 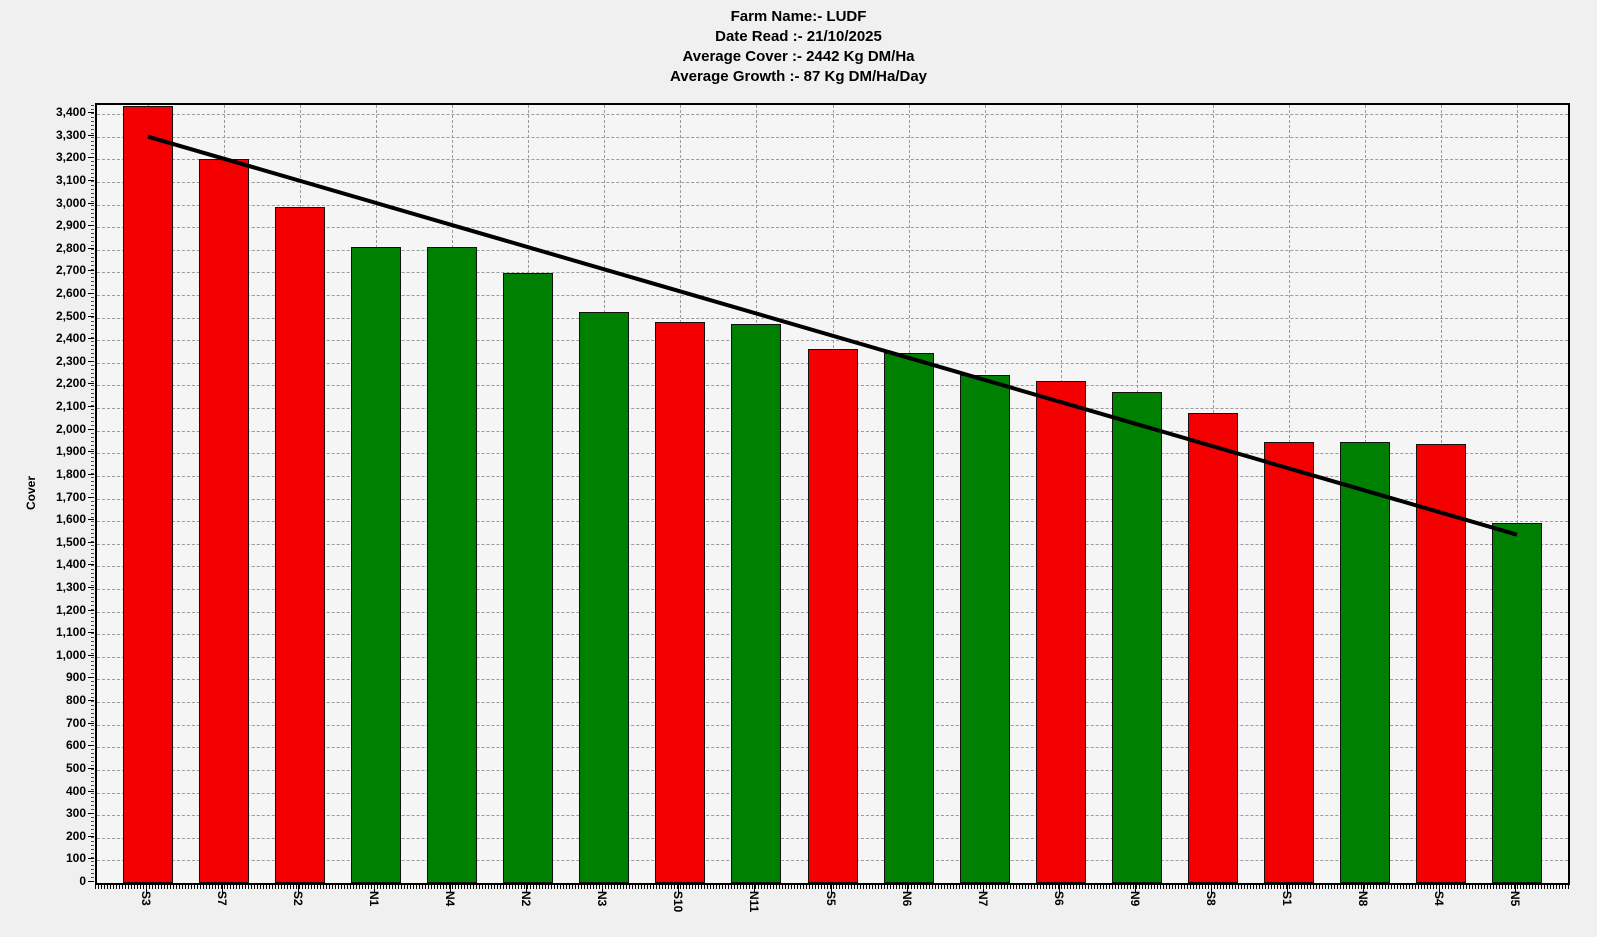 What do you see at coordinates (300, 544) in the screenshot?
I see `bar-S2` at bounding box center [300, 544].